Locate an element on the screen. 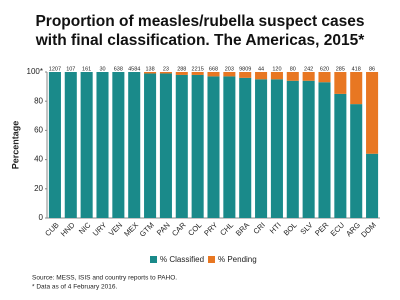 This screenshot has height=300, width=400. footnote: * Data as of 4 February 2016. is located at coordinates (74, 287).